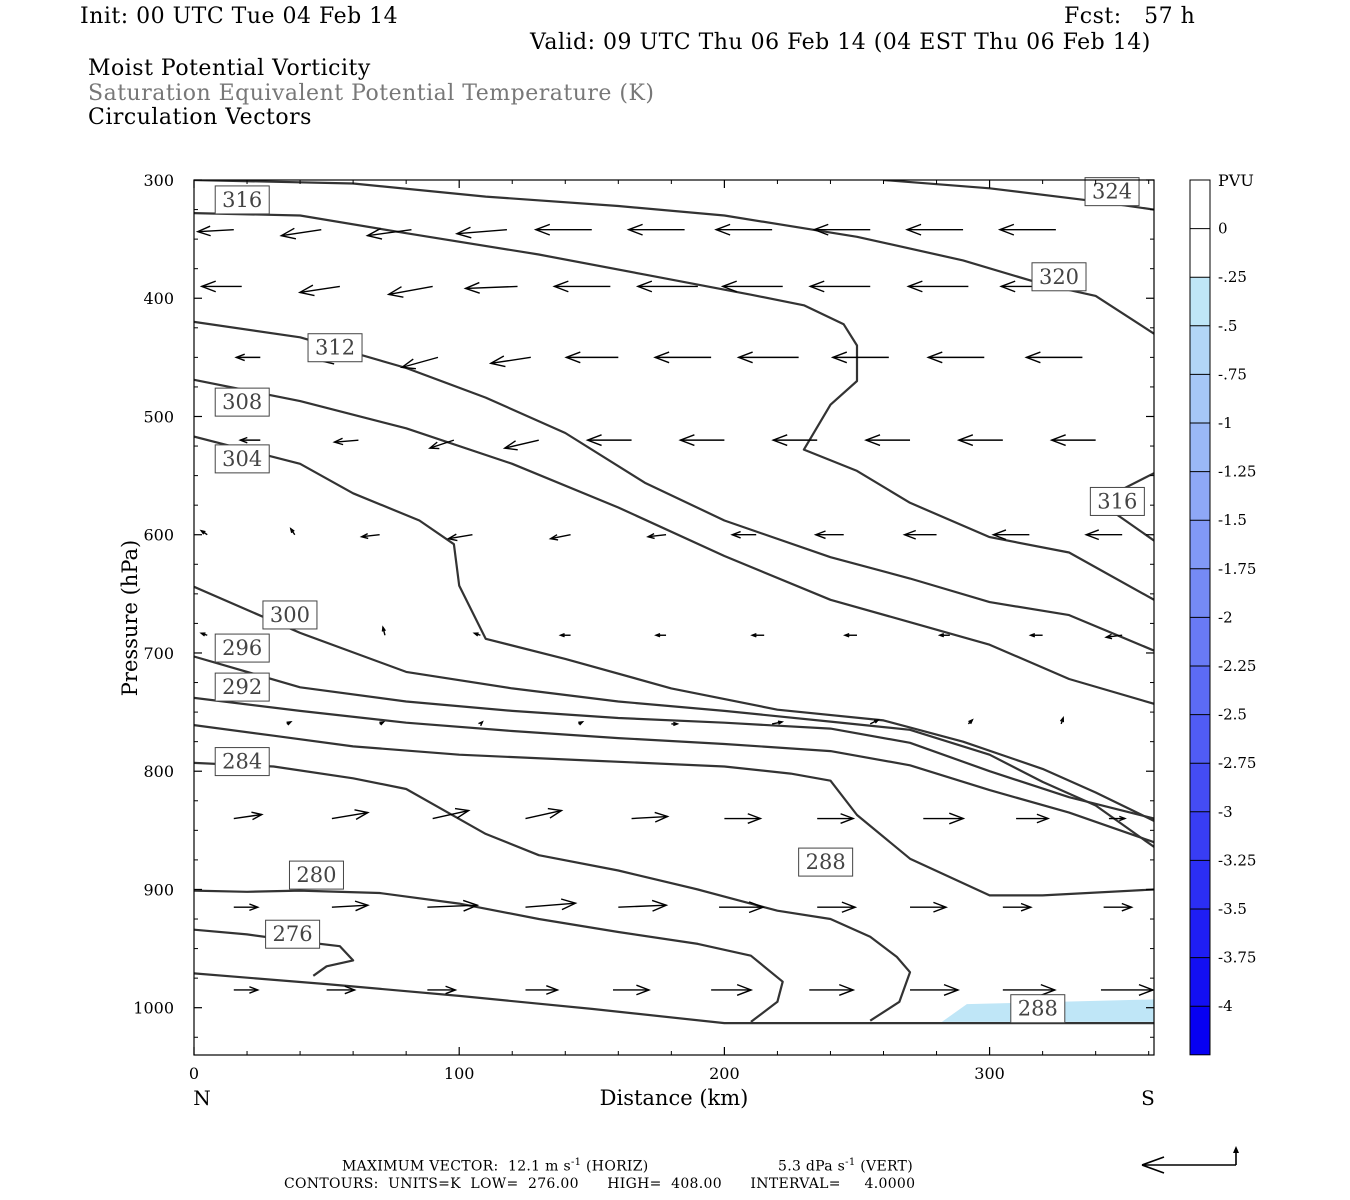 The image size is (1350, 1200). I want to click on y-tick-label: 1000, so click(153, 1008).